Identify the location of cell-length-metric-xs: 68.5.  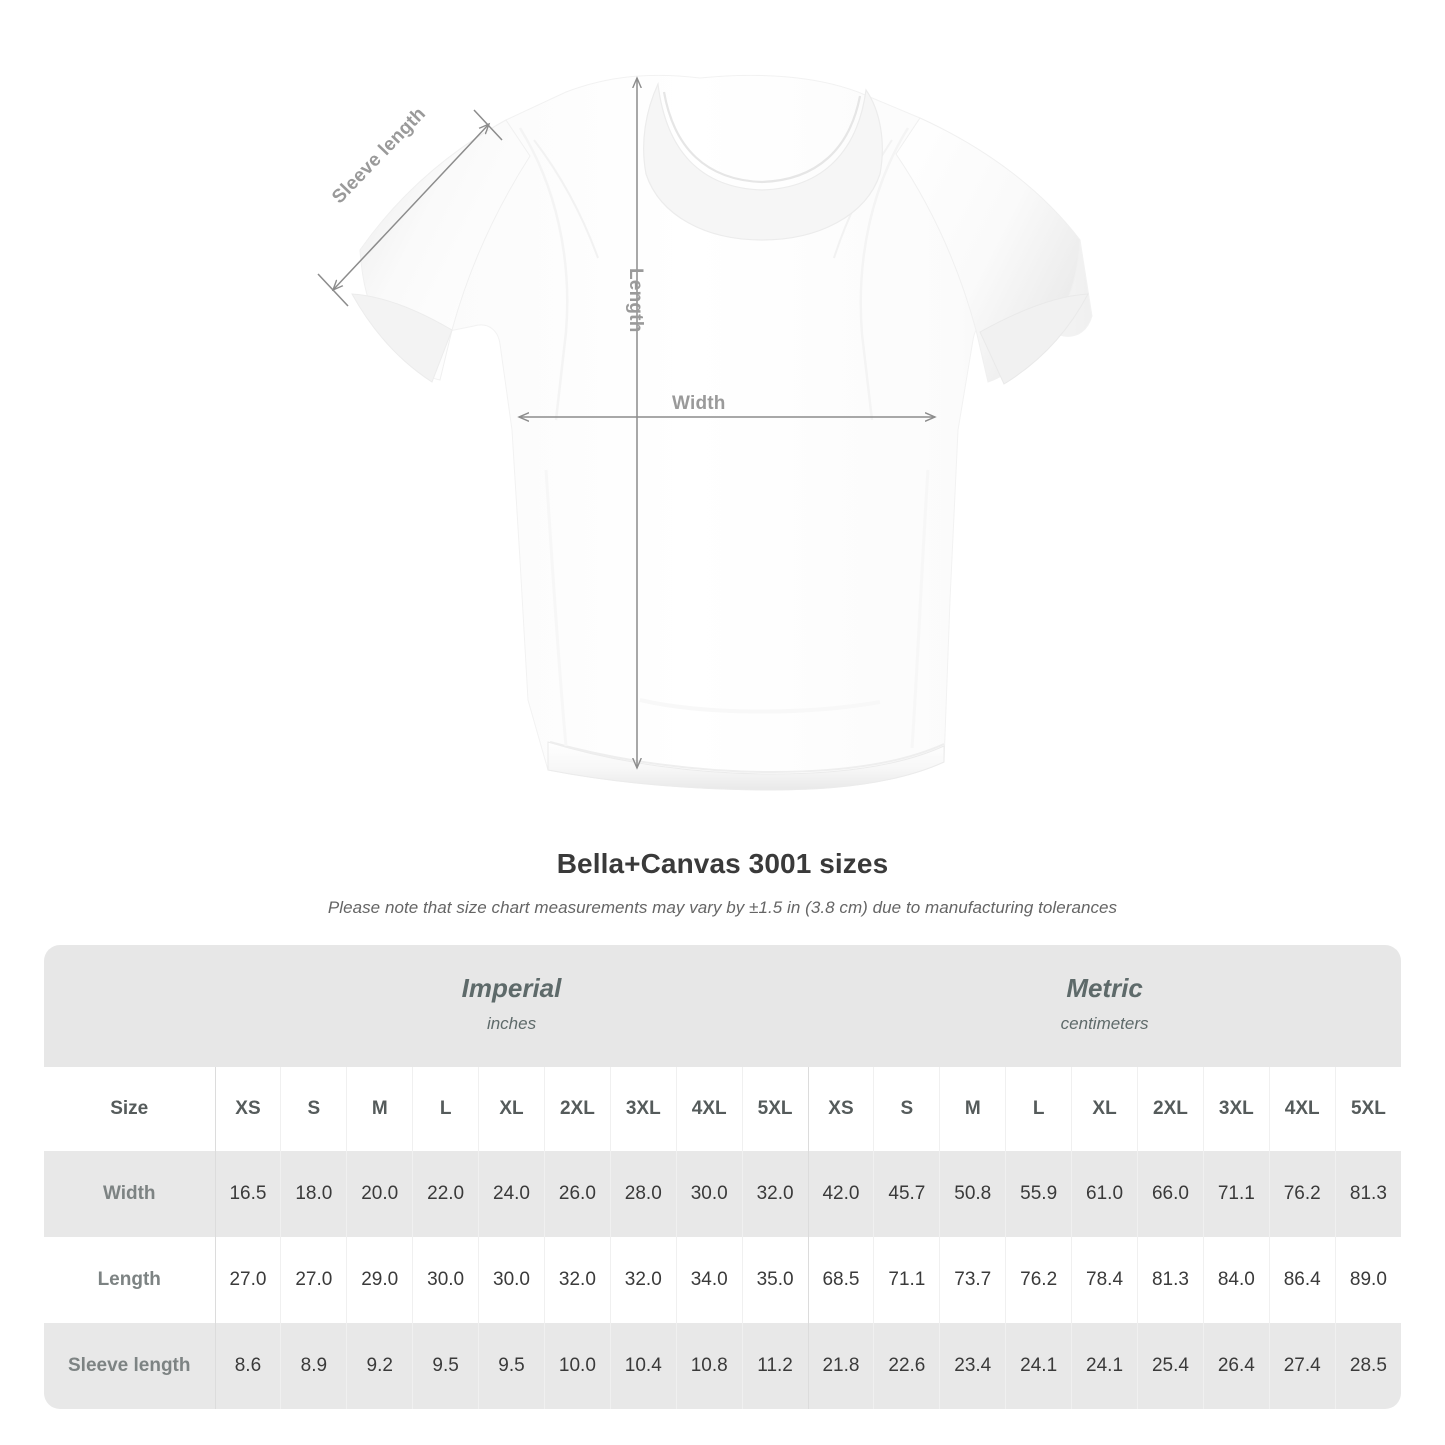
(840, 1280).